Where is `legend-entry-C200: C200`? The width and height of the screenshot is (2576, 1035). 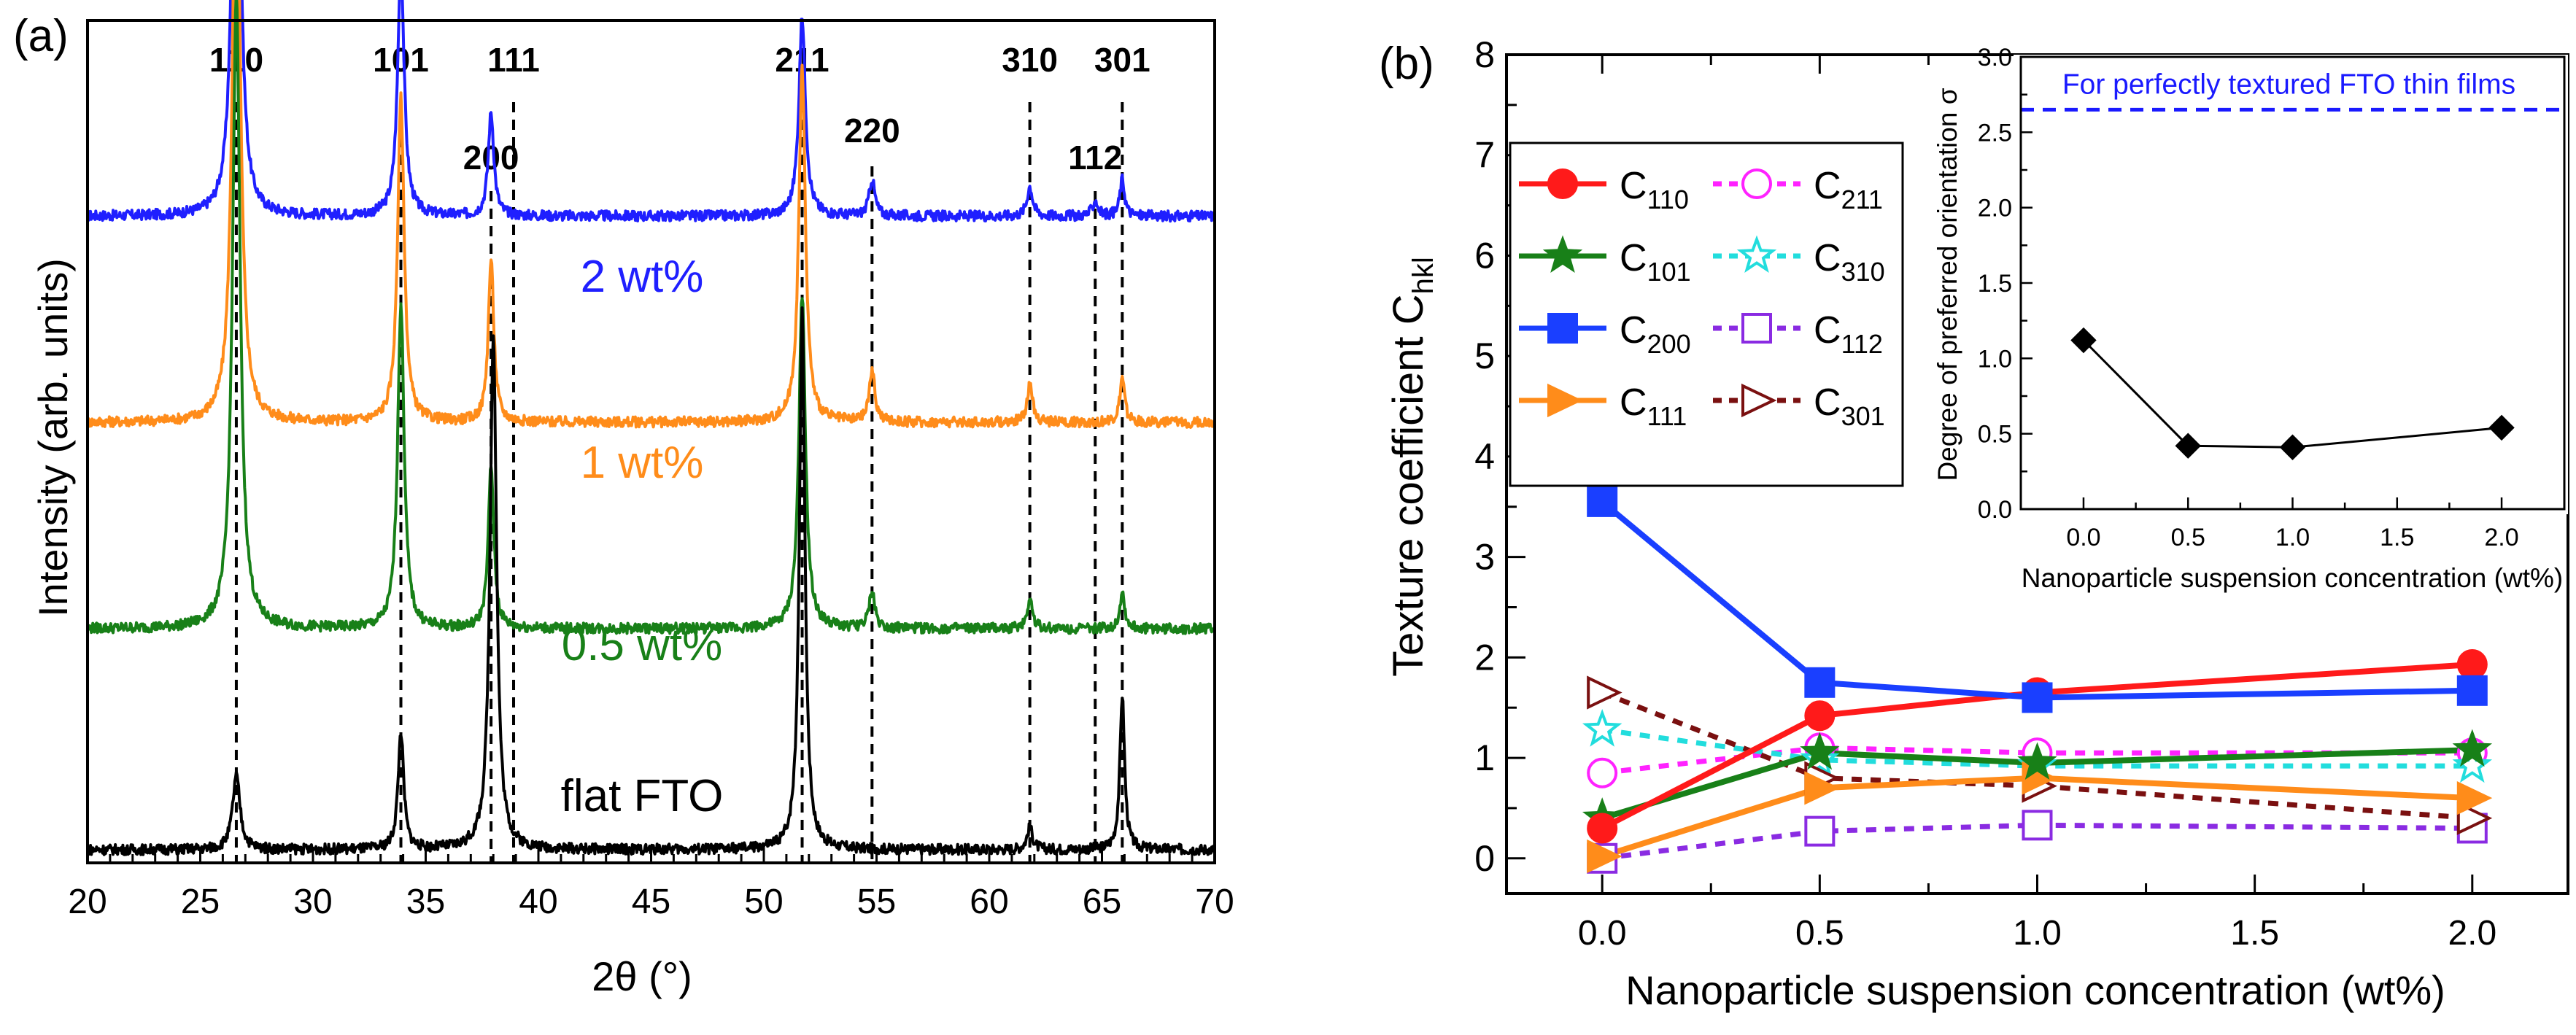 legend-entry-C200: C200 is located at coordinates (1605, 334).